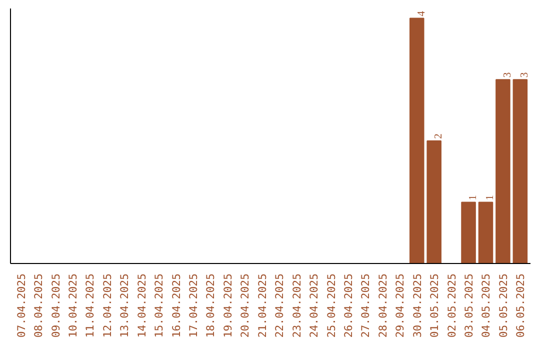 The image size is (540, 340). Describe the element at coordinates (297, 306) in the screenshot. I see `x-tick-label: 23.04.2025` at that location.